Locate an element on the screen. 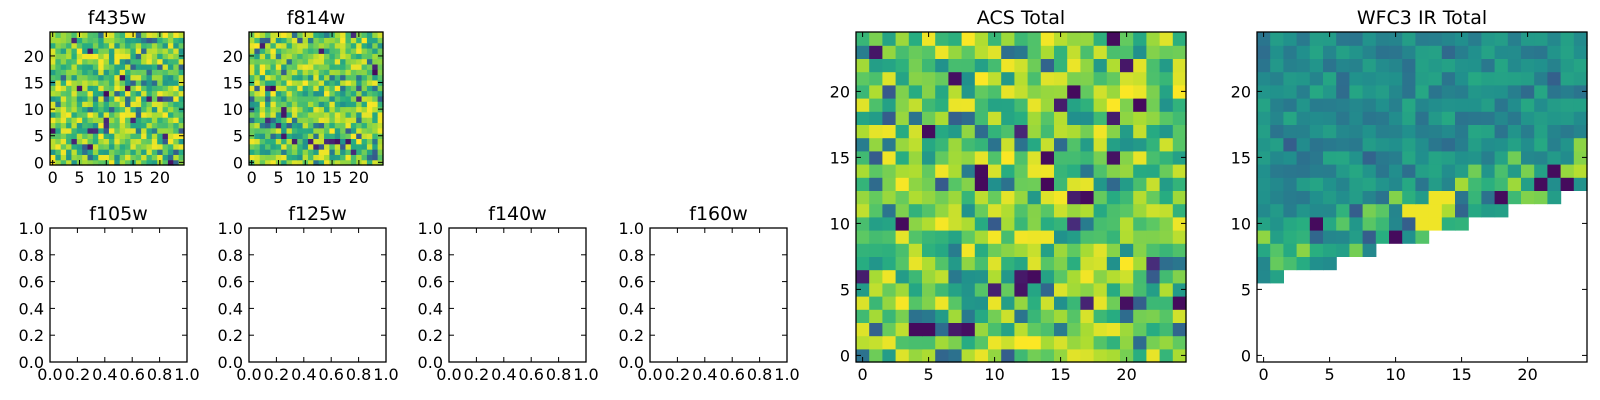 This screenshot has height=400, width=1600. y-tick-label: 10 is located at coordinates (34, 109).